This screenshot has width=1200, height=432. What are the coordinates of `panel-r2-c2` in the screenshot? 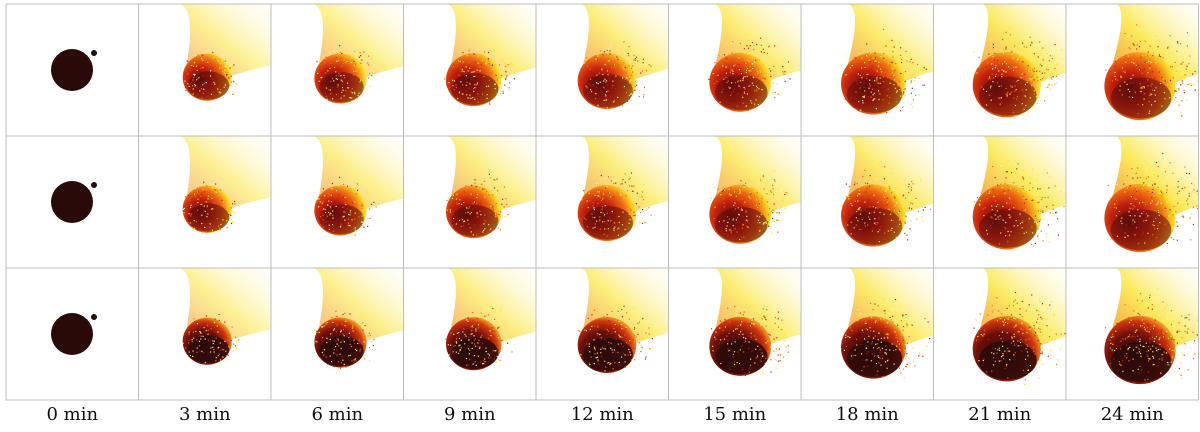 It's located at (225, 185).